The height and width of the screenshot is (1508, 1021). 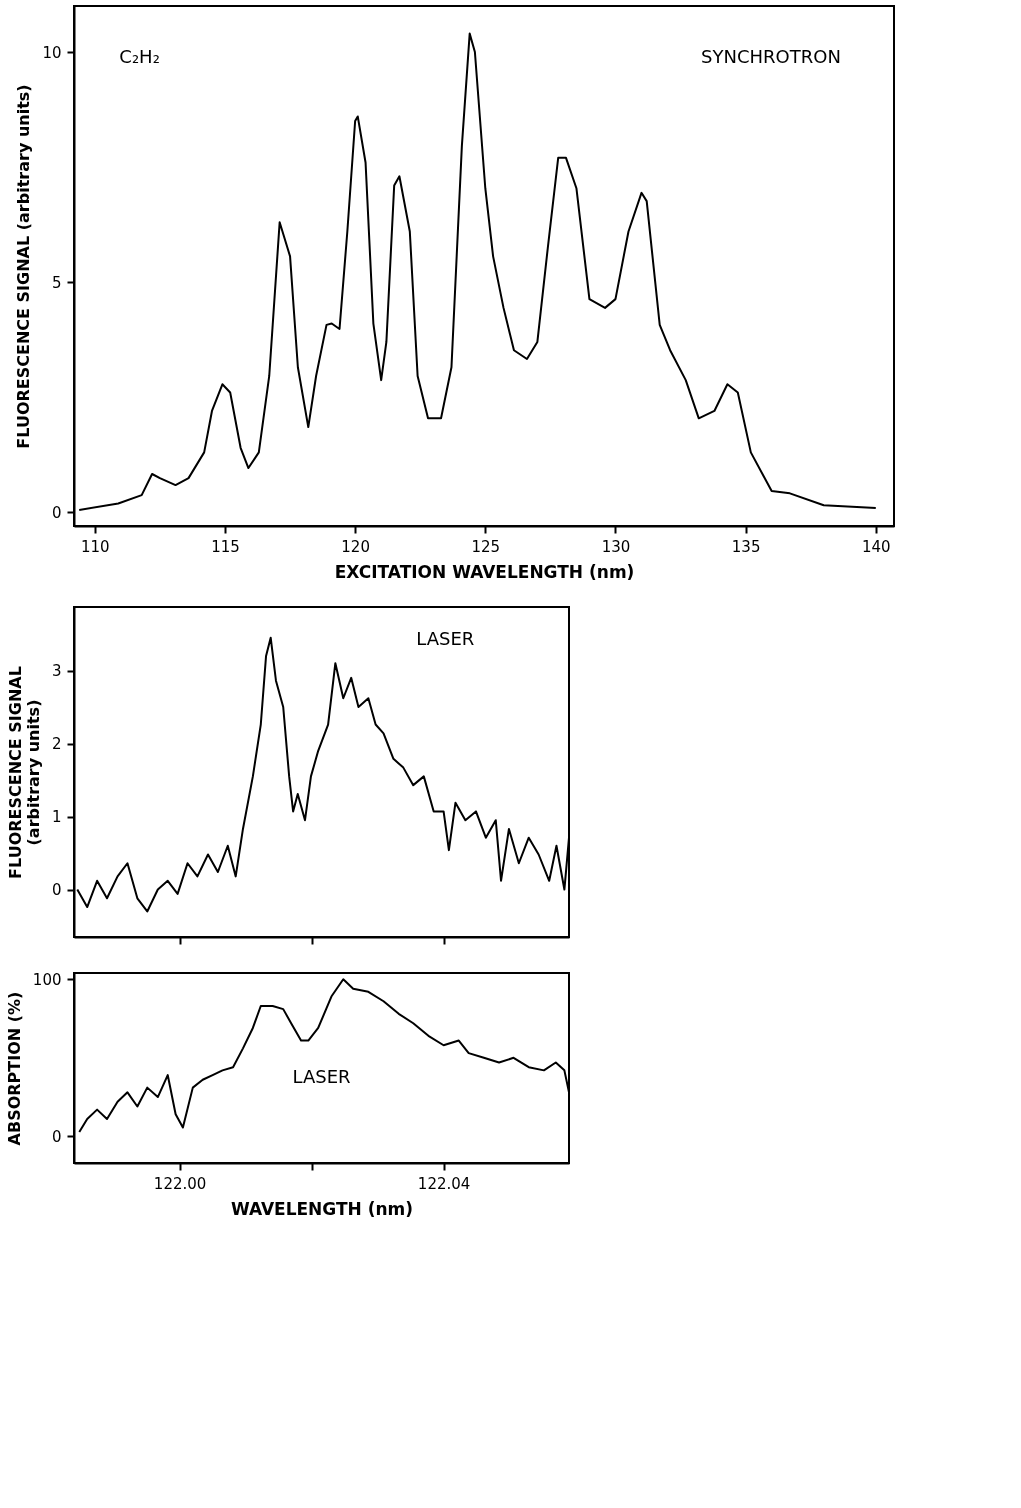 What do you see at coordinates (771, 56) in the screenshot?
I see `annotation: SYNCHROTRON` at bounding box center [771, 56].